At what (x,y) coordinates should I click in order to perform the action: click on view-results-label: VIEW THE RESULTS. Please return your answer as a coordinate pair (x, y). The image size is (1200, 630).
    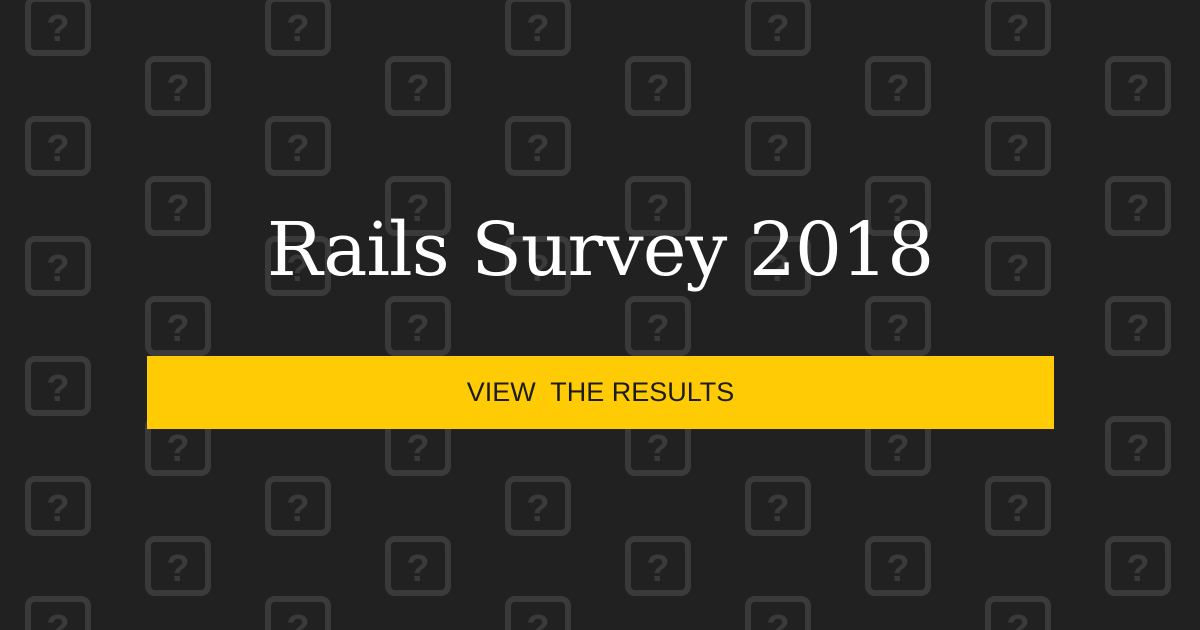
    Looking at the image, I should click on (600, 392).